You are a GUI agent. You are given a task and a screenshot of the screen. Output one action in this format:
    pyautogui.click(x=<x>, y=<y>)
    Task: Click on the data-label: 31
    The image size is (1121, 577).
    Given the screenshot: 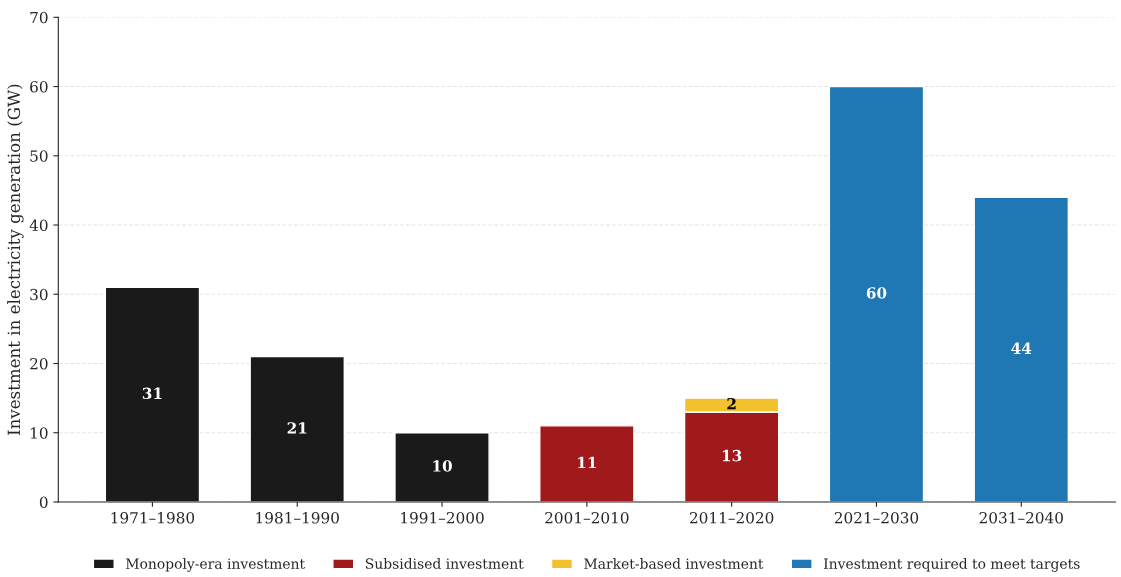 What is the action you would take?
    pyautogui.click(x=152, y=393)
    